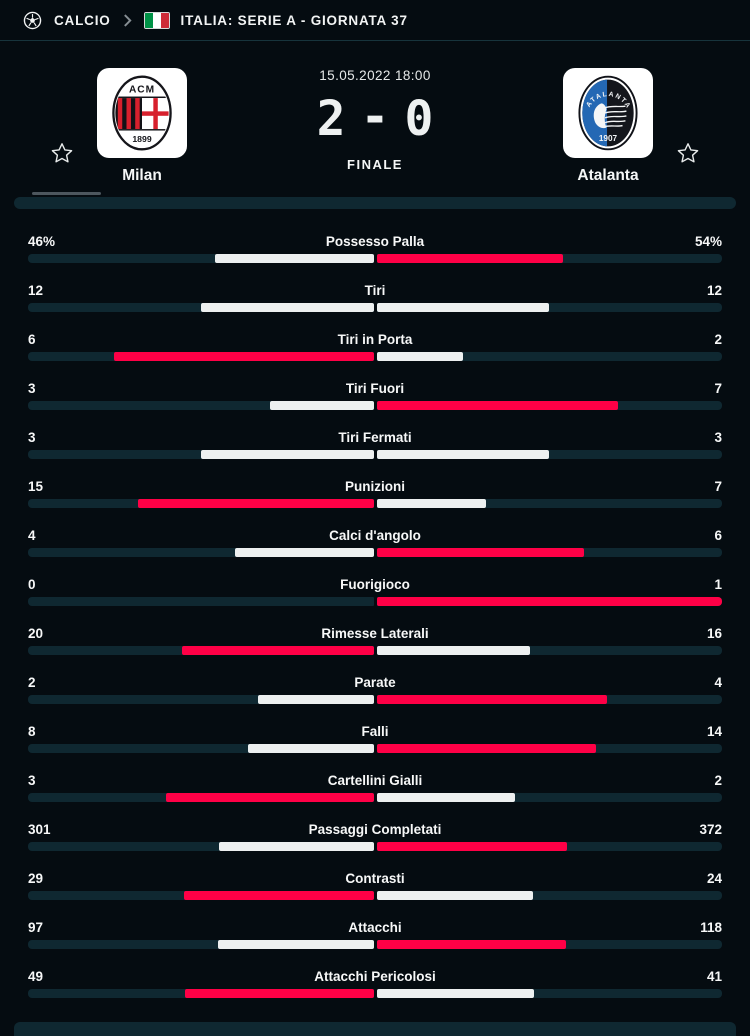 This screenshot has width=750, height=1036. Describe the element at coordinates (375, 388) in the screenshot. I see `stat-label: Tiri Fuori` at that location.